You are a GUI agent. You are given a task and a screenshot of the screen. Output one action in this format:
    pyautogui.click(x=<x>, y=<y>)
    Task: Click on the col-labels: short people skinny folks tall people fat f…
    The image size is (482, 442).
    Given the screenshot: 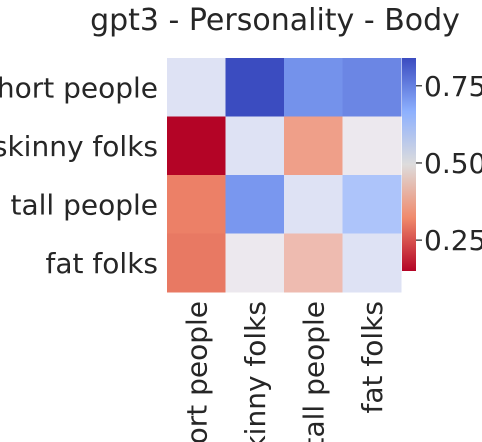 What is the action you would take?
    pyautogui.click(x=284, y=371)
    